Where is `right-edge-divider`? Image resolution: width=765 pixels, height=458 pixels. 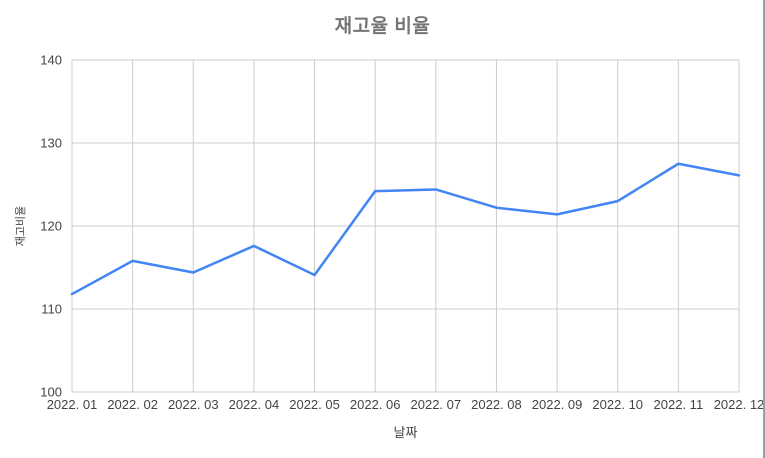
right-edge-divider is located at coordinates (764, 229).